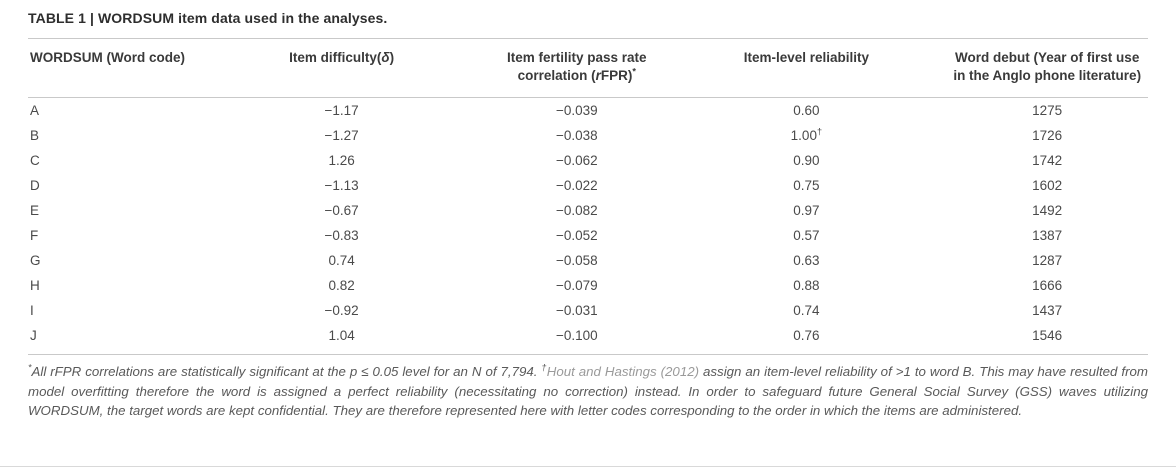 The width and height of the screenshot is (1176, 468). I want to click on cell-item-level-reliability: 1.00†, so click(806, 134).